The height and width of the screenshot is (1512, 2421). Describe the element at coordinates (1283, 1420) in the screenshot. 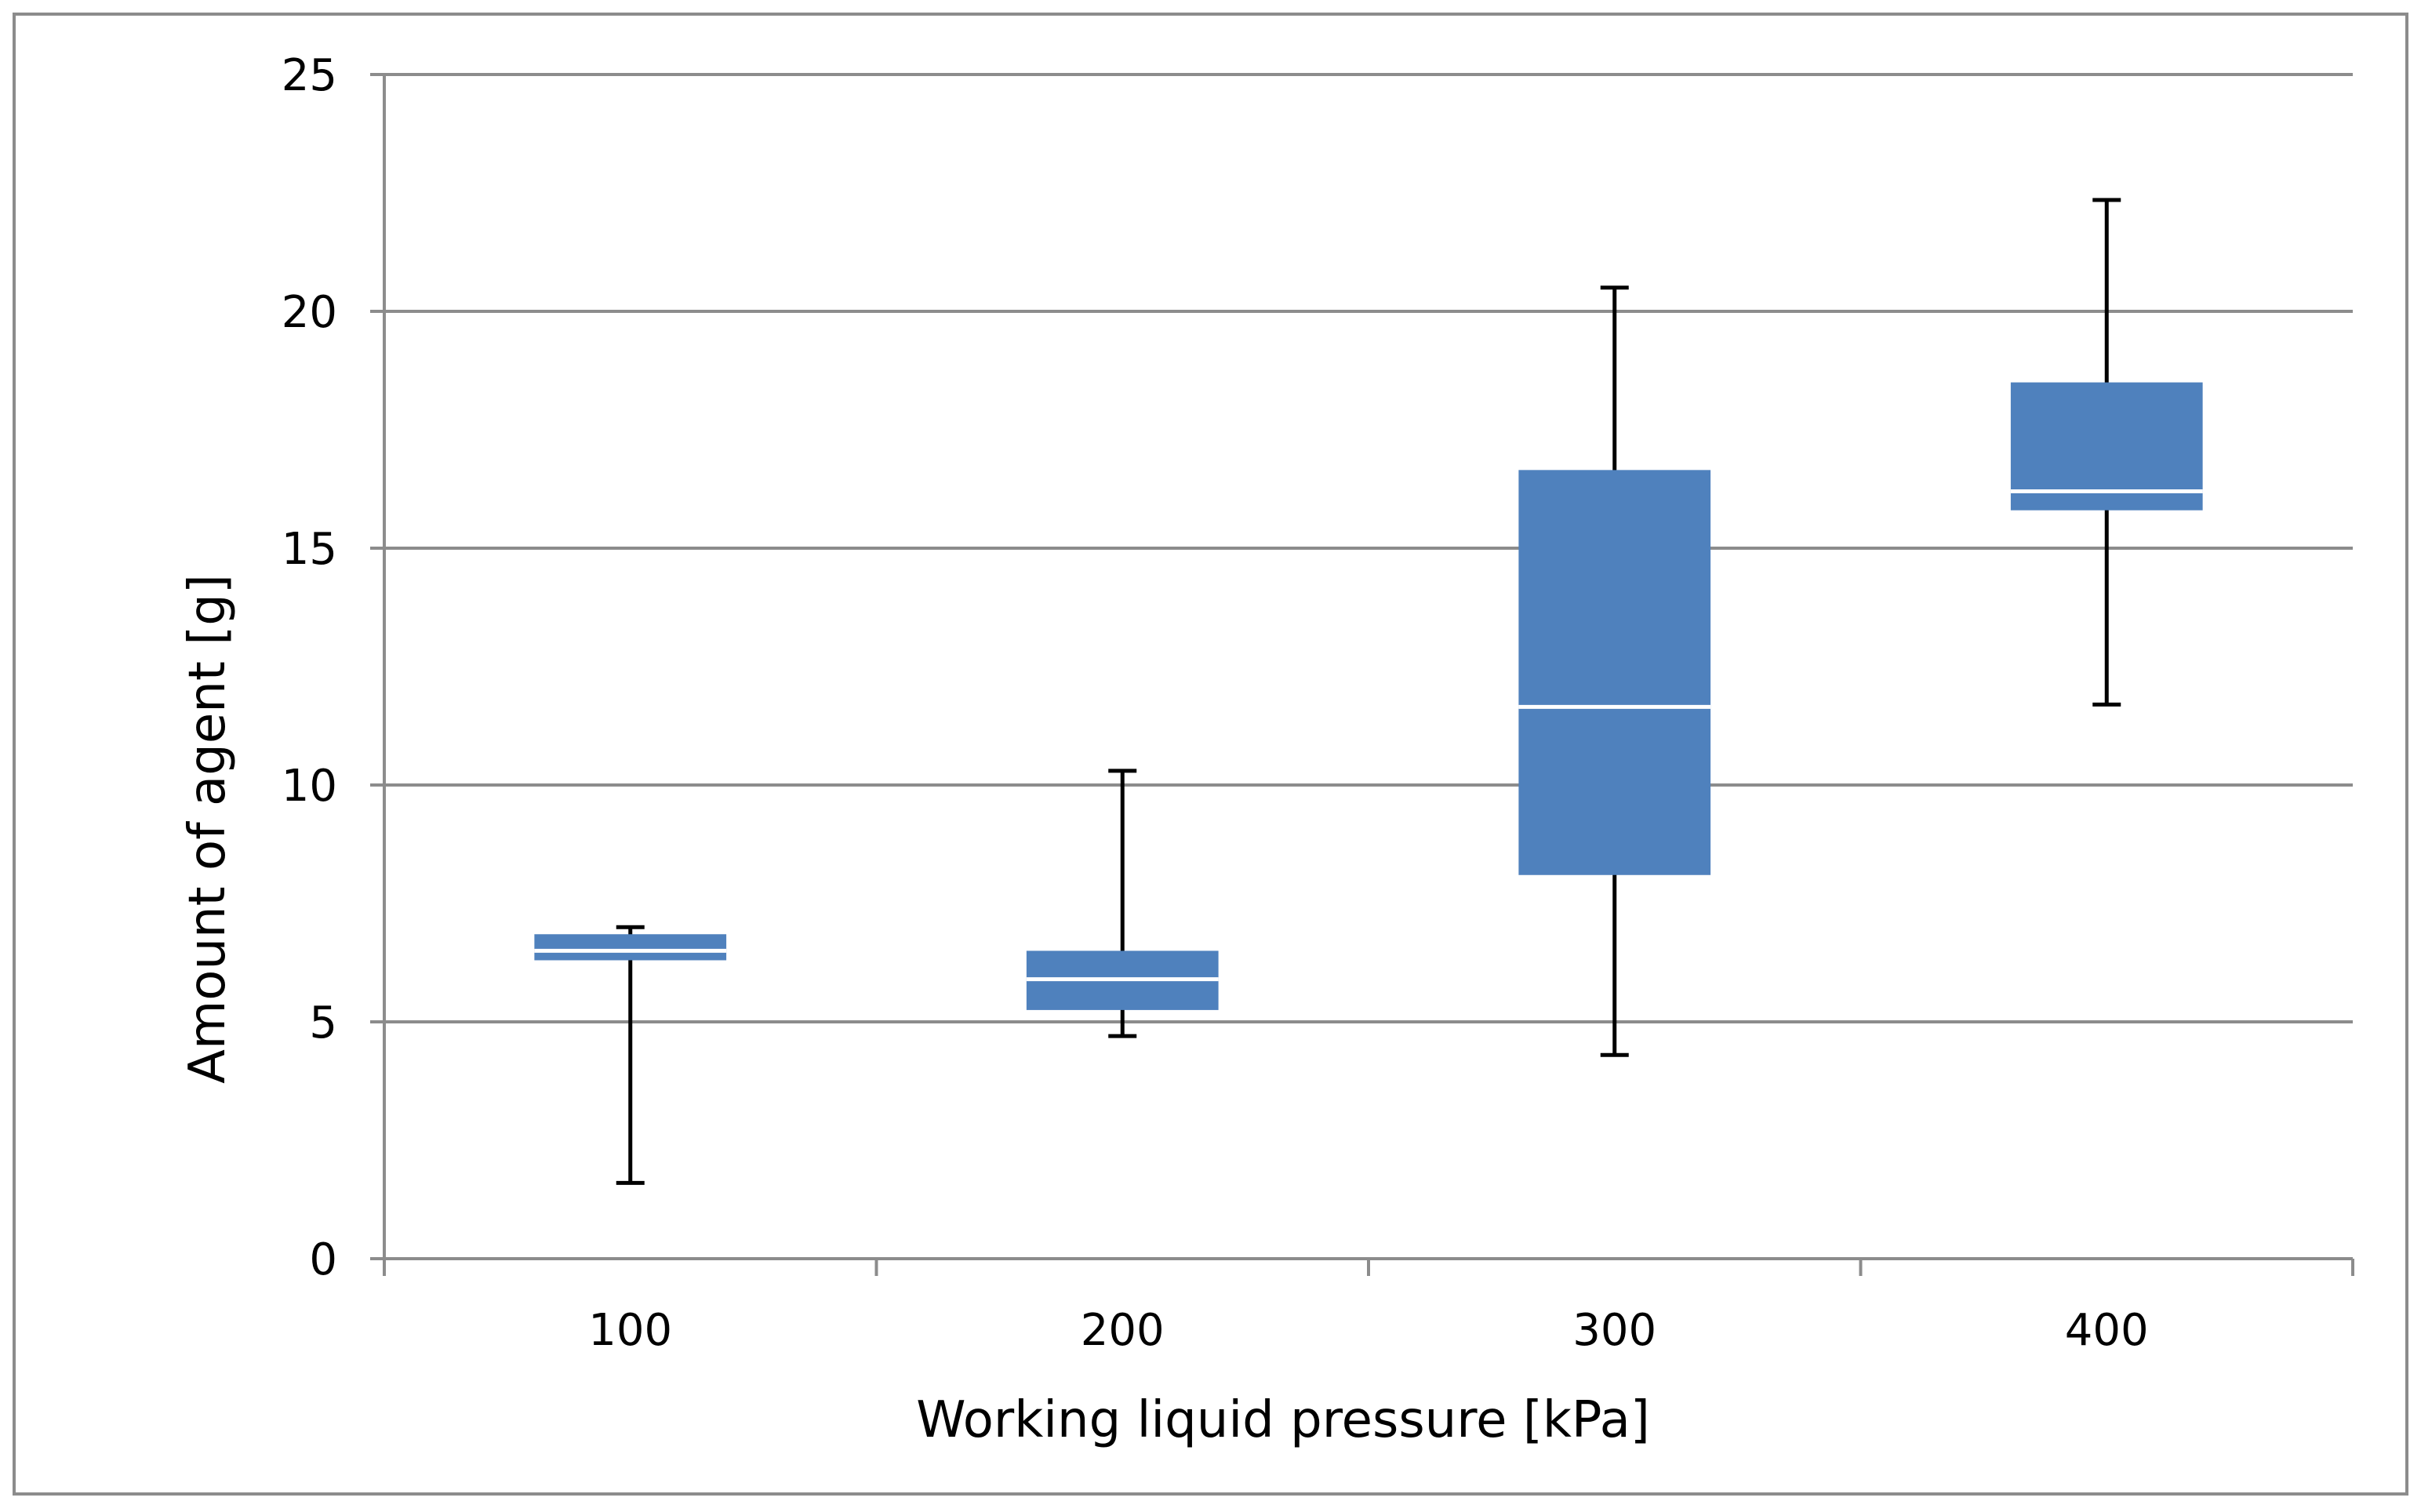

I see `x-axis-title: Working liquid pressure [kPa]` at that location.